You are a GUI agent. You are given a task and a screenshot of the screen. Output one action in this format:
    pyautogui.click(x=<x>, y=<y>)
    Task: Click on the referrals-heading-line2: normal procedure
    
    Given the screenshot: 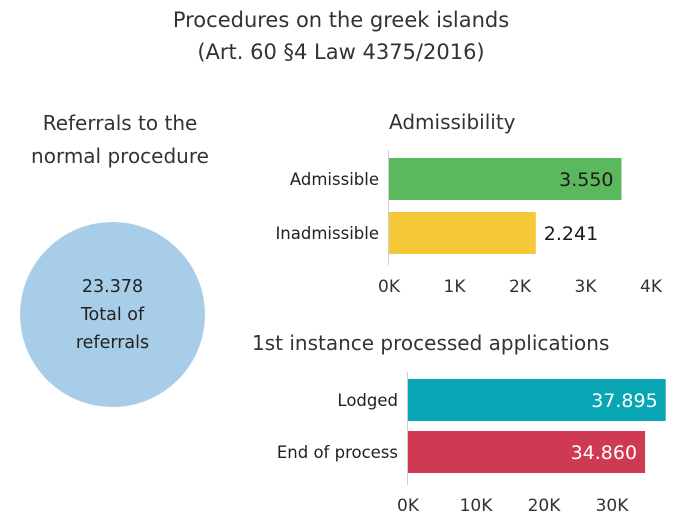 What is the action you would take?
    pyautogui.click(x=120, y=156)
    